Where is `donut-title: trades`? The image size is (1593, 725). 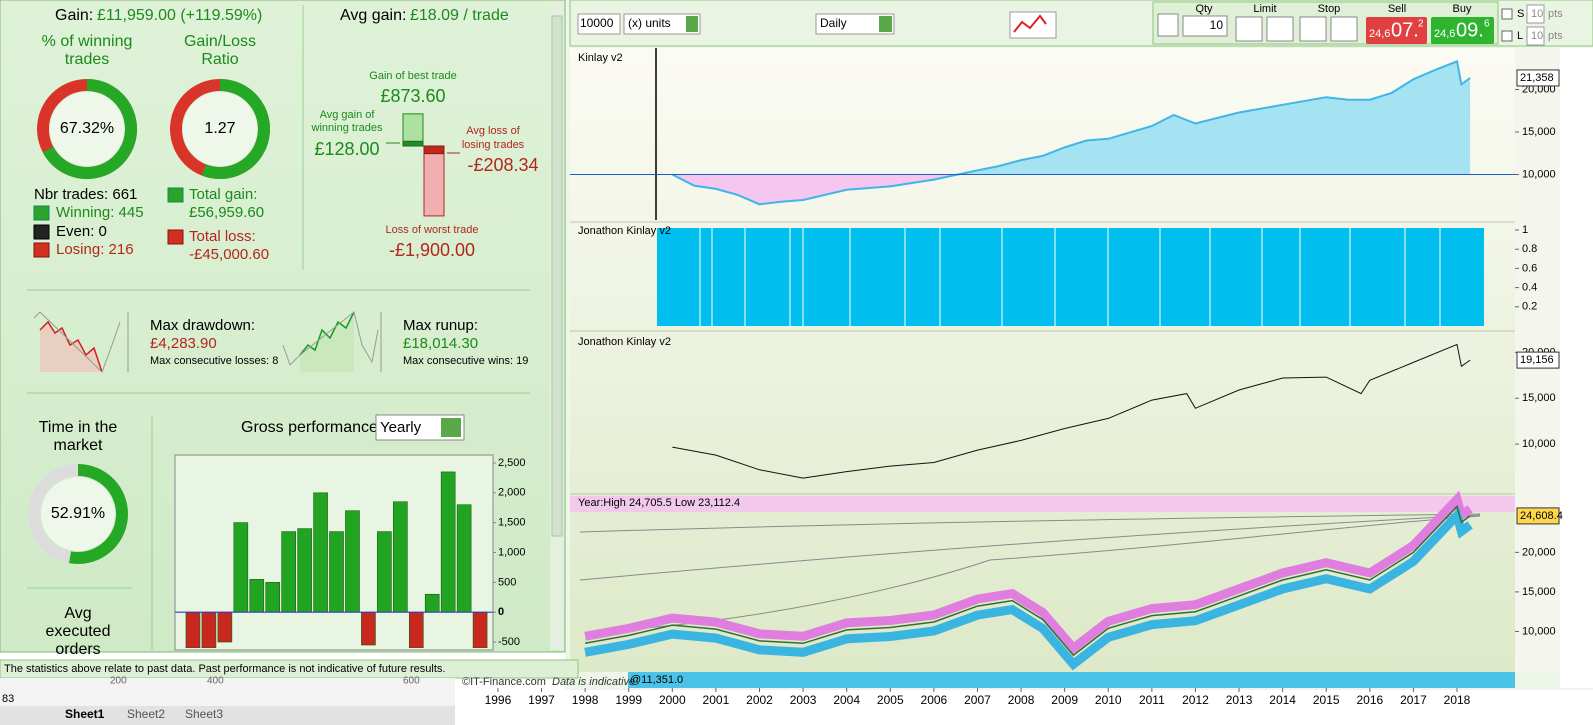
donut-title: trades is located at coordinates (87, 59).